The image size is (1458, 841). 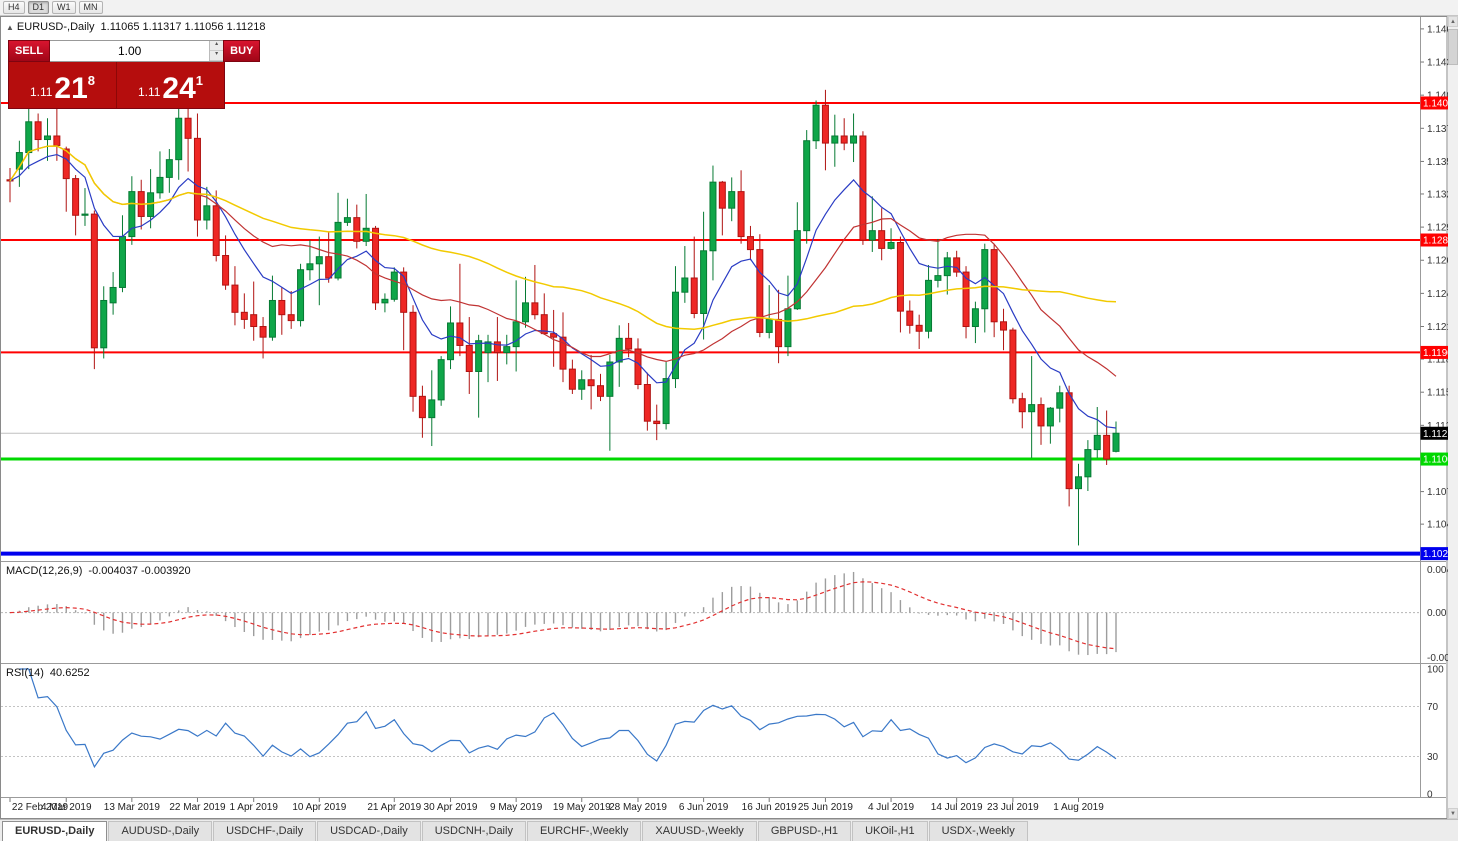 I want to click on svg-text: 4 Jul 2019, so click(x=891, y=807).